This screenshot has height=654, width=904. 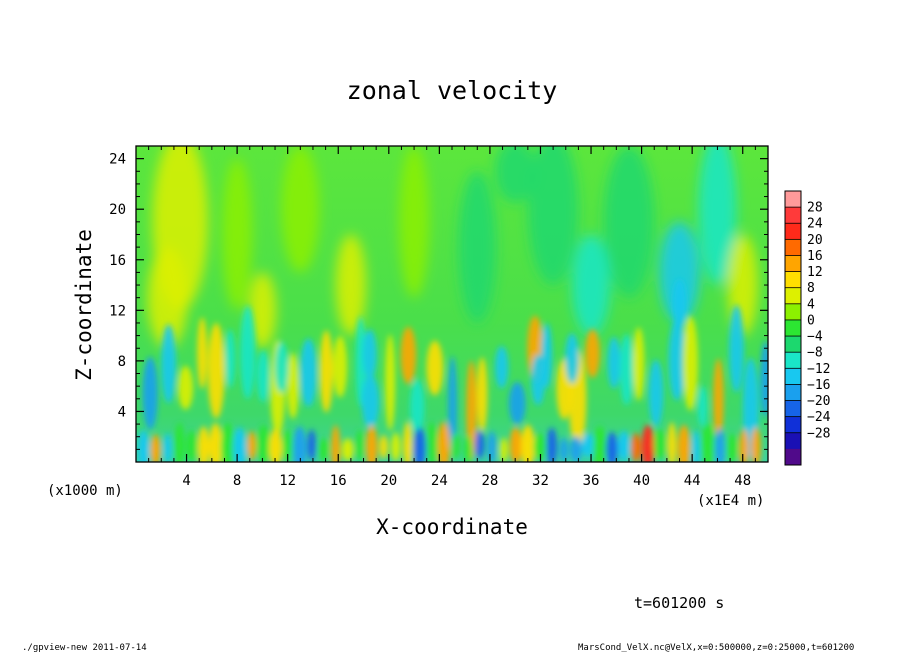 What do you see at coordinates (591, 481) in the screenshot?
I see `x-tick-label: 36` at bounding box center [591, 481].